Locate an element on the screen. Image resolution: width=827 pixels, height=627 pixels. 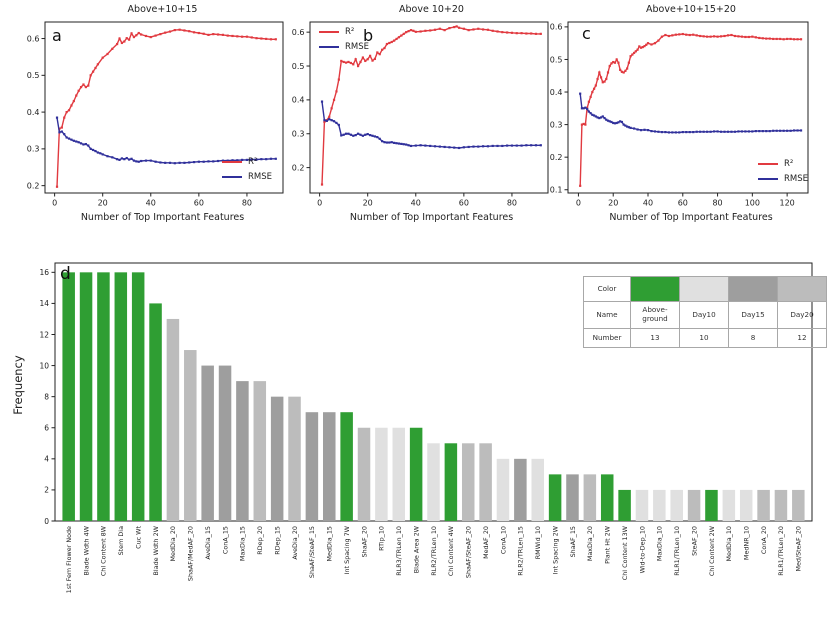
panel-b-xlabel: Number of Top Important Features is located at coordinates (431, 217).